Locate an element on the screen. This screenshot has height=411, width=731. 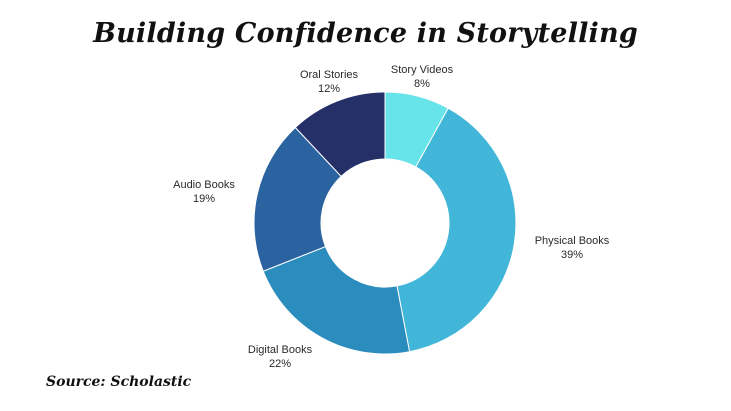
slice-value-label: 8% is located at coordinates (422, 84).